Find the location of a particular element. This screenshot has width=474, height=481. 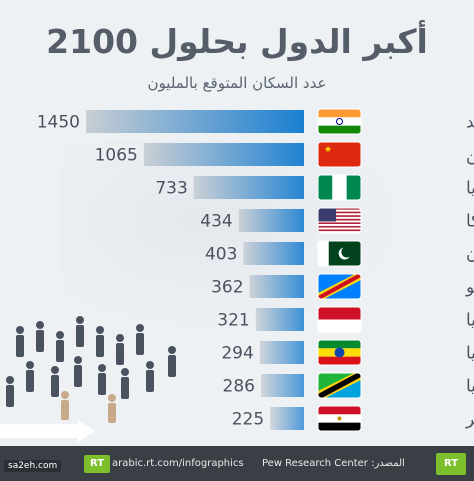

category-label: الهند is located at coordinates (470, 123).